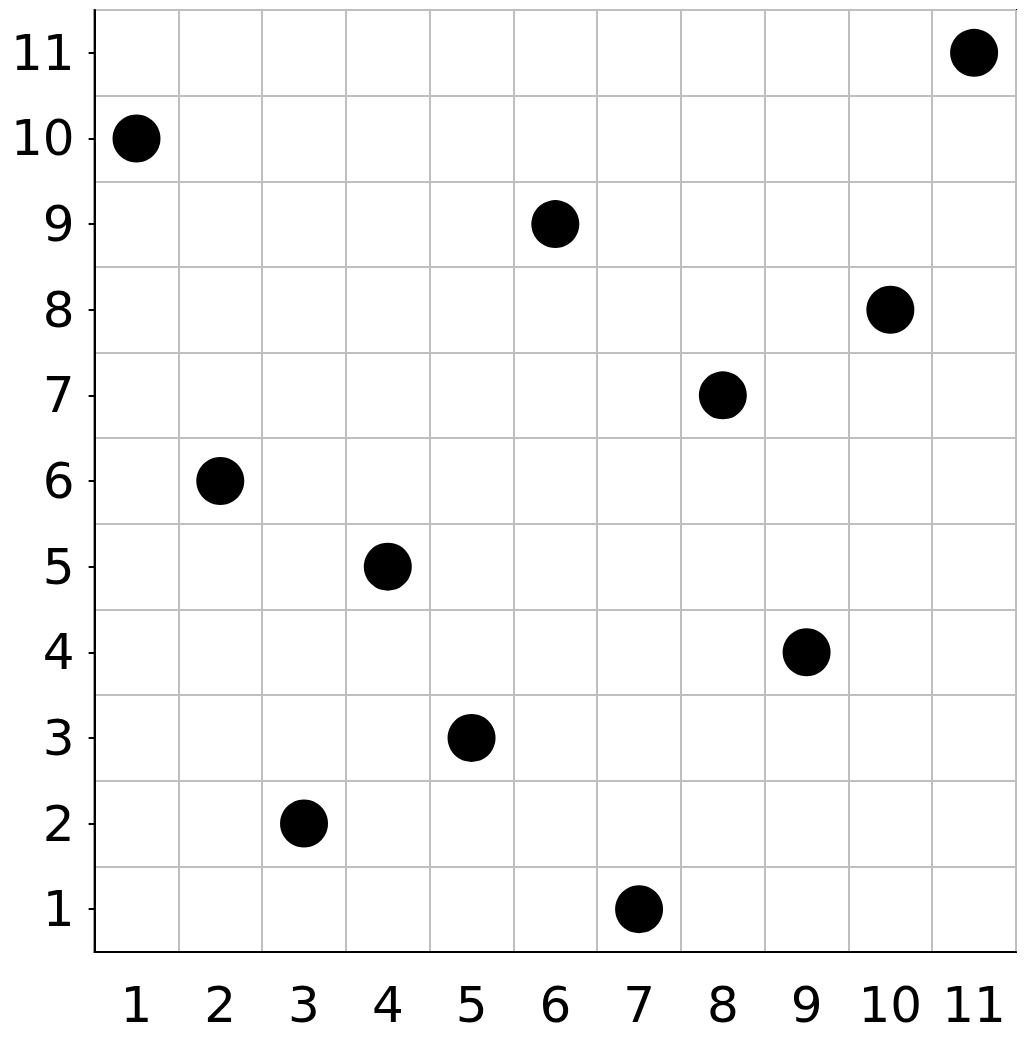  Describe the element at coordinates (974, 1005) in the screenshot. I see `x-tick-label: 11` at that location.